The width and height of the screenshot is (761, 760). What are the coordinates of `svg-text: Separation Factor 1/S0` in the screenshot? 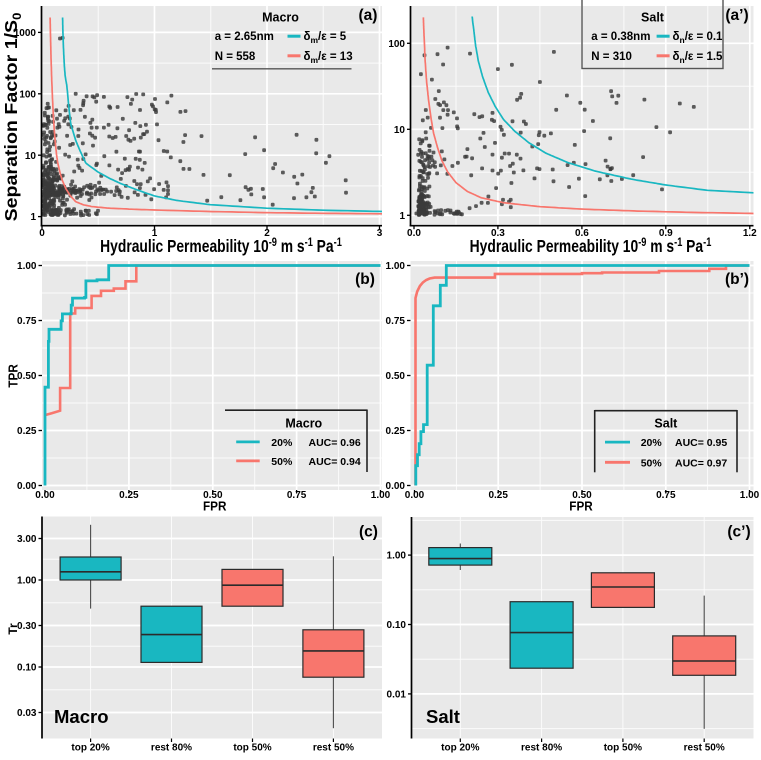 It's located at (12, 117).